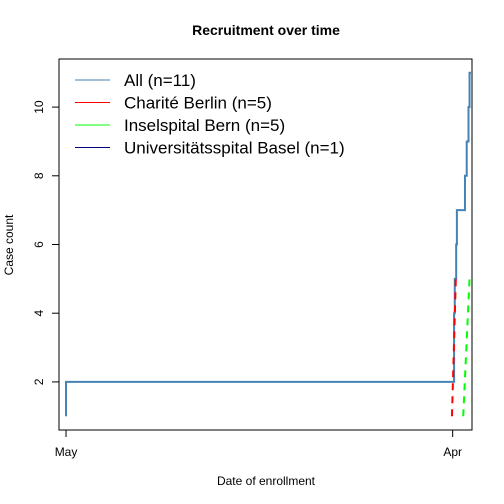  I want to click on y-tick-label: 8, so click(39, 175).